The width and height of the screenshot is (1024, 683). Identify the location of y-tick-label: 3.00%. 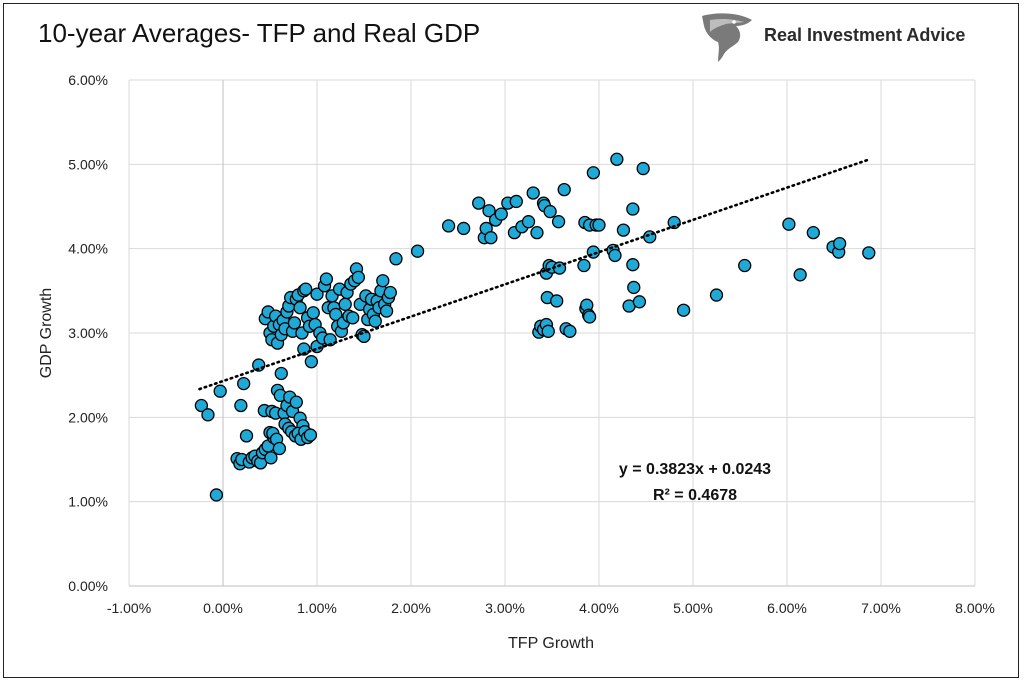
(88, 333).